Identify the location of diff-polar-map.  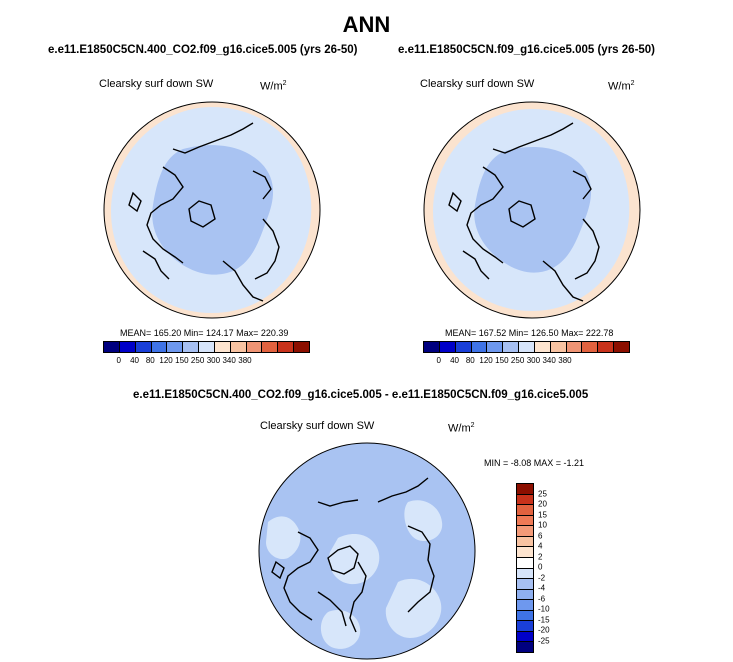
(367, 551).